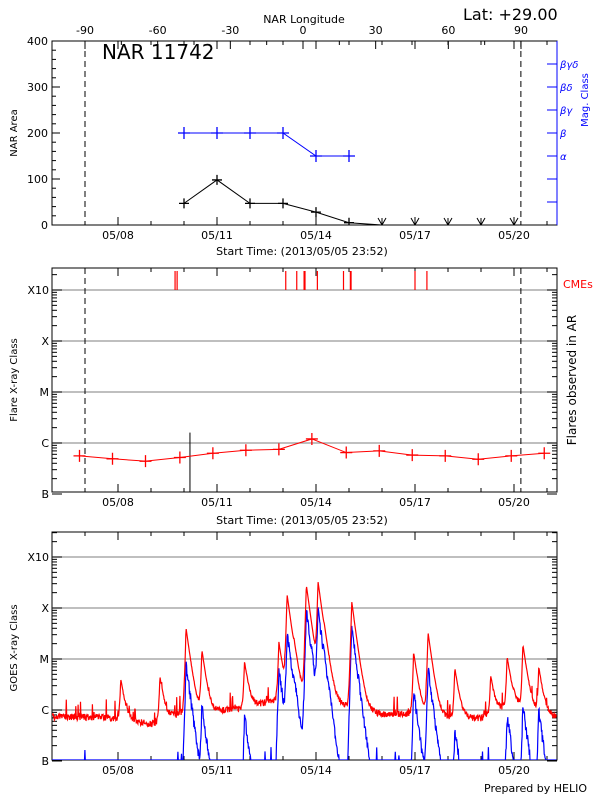 Image resolution: width=600 pixels, height=800 pixels. Describe the element at coordinates (37, 179) in the screenshot. I see `p1-y-tick-label: 100` at that location.